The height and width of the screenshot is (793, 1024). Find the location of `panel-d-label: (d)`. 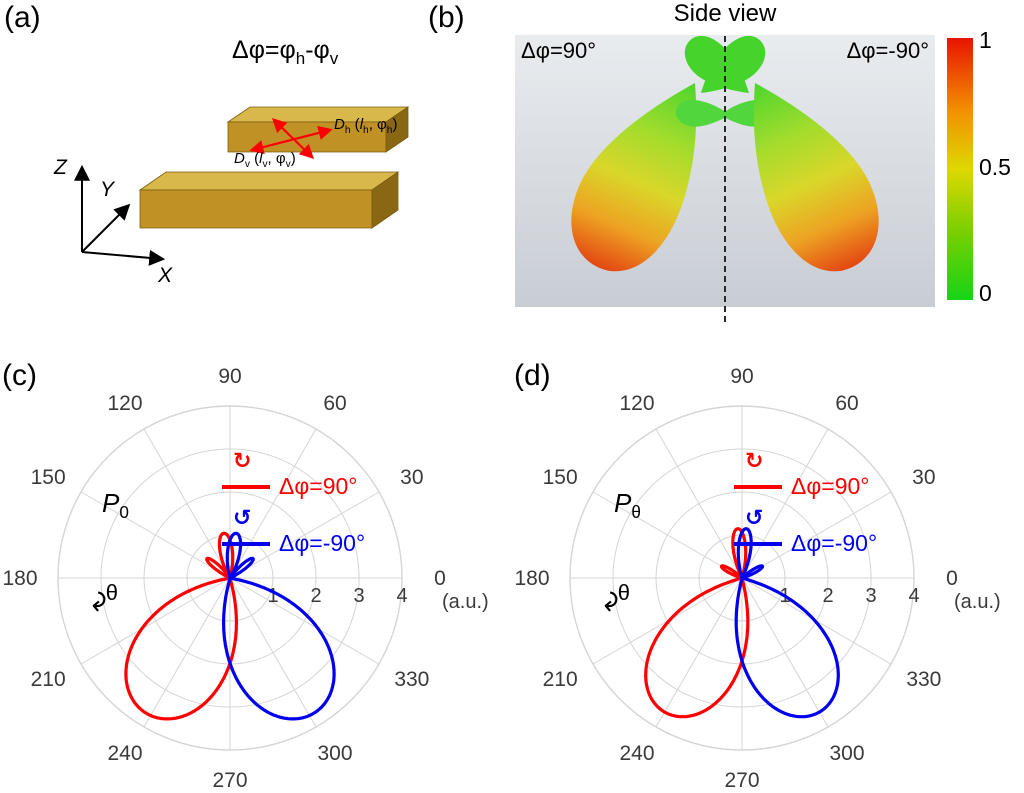

panel-d-label: (d) is located at coordinates (532, 375).